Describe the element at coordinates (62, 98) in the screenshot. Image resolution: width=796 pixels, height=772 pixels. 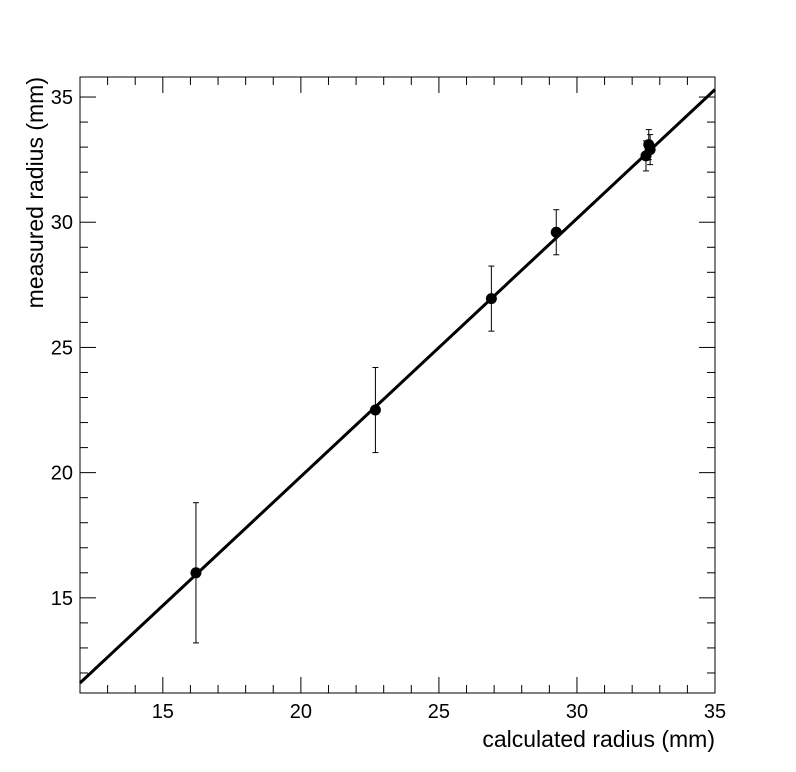
I see `y-tick-label: 35` at that location.